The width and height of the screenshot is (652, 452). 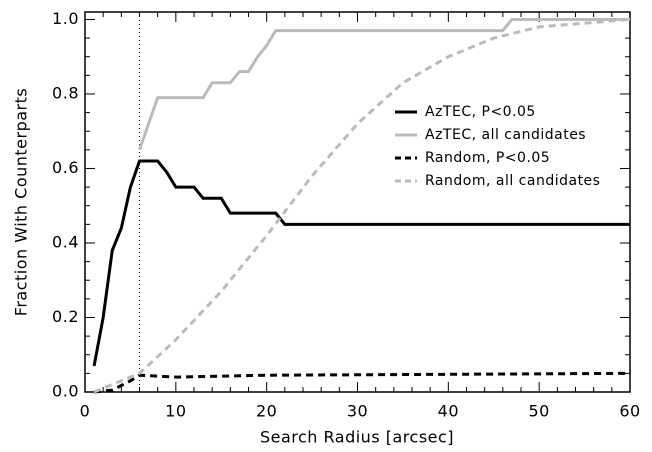 I want to click on legend-label: Random, all candidates, so click(x=512, y=181).